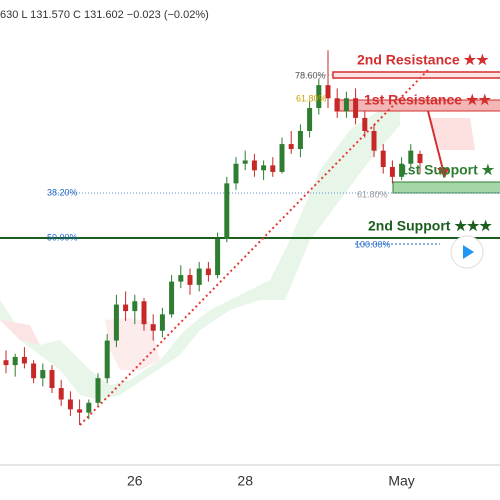 The image size is (500, 500). I want to click on x-tick-label: May, so click(401, 481).